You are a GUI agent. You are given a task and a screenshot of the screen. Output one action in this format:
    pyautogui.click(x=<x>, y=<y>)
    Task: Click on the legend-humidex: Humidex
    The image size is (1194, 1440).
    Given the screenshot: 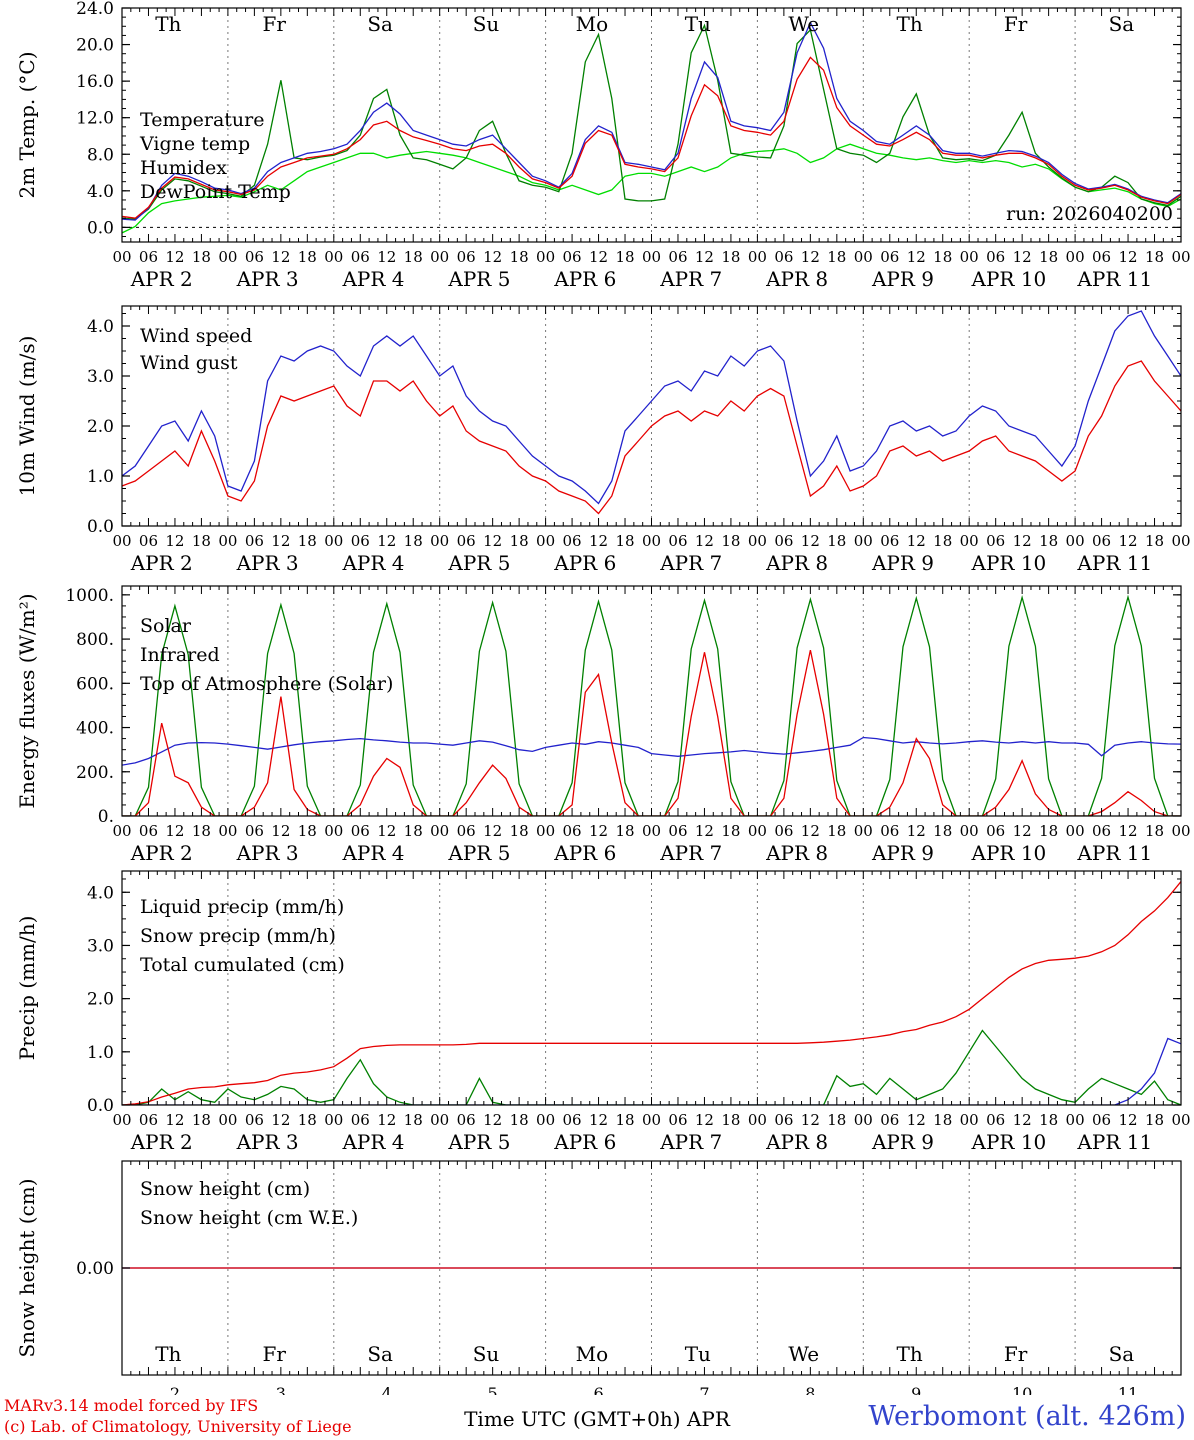 What is the action you would take?
    pyautogui.click(x=183, y=168)
    